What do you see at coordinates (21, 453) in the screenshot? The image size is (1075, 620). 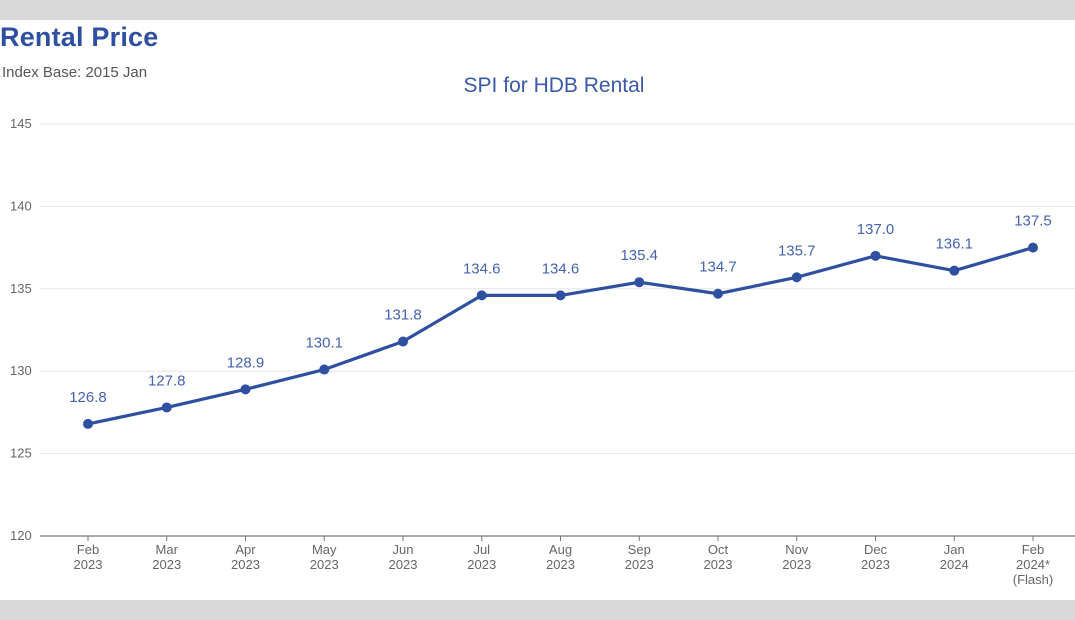 I see `y-tick-label: 125` at bounding box center [21, 453].